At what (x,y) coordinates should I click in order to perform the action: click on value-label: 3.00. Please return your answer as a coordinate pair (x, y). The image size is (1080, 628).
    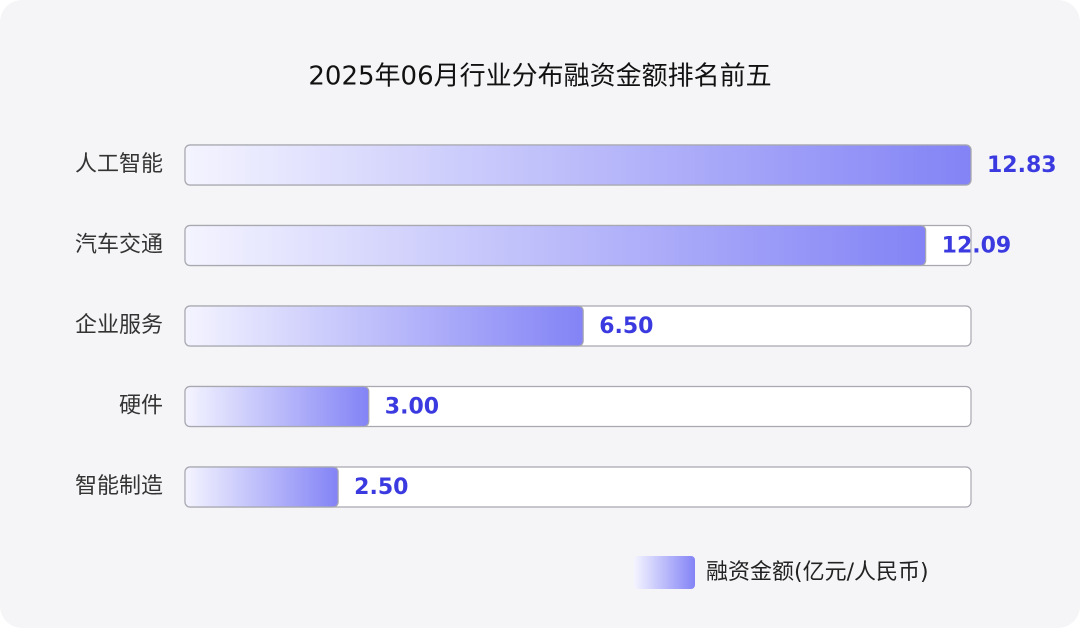
    Looking at the image, I should click on (412, 407).